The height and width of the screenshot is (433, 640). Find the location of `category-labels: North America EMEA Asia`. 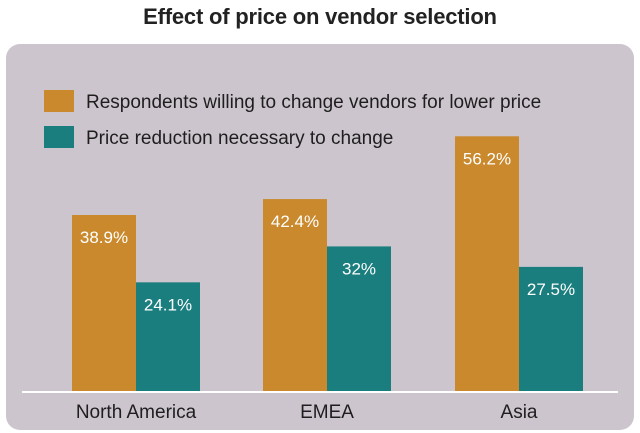

category-labels: North America EMEA Asia is located at coordinates (307, 412).